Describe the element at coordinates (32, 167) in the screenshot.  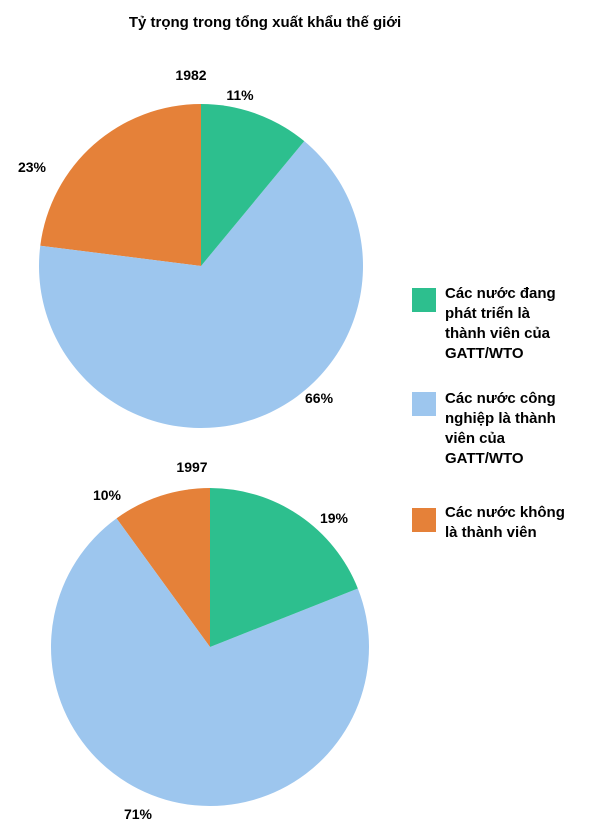
I see `slice-percent-label: 23%` at that location.